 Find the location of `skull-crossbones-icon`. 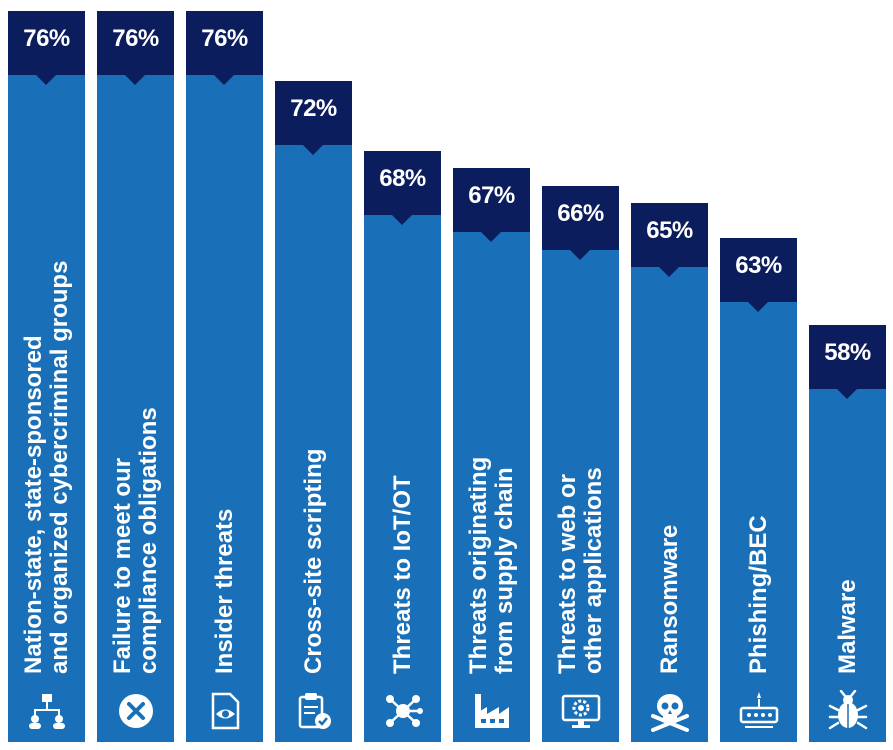

skull-crossbones-icon is located at coordinates (670, 711).